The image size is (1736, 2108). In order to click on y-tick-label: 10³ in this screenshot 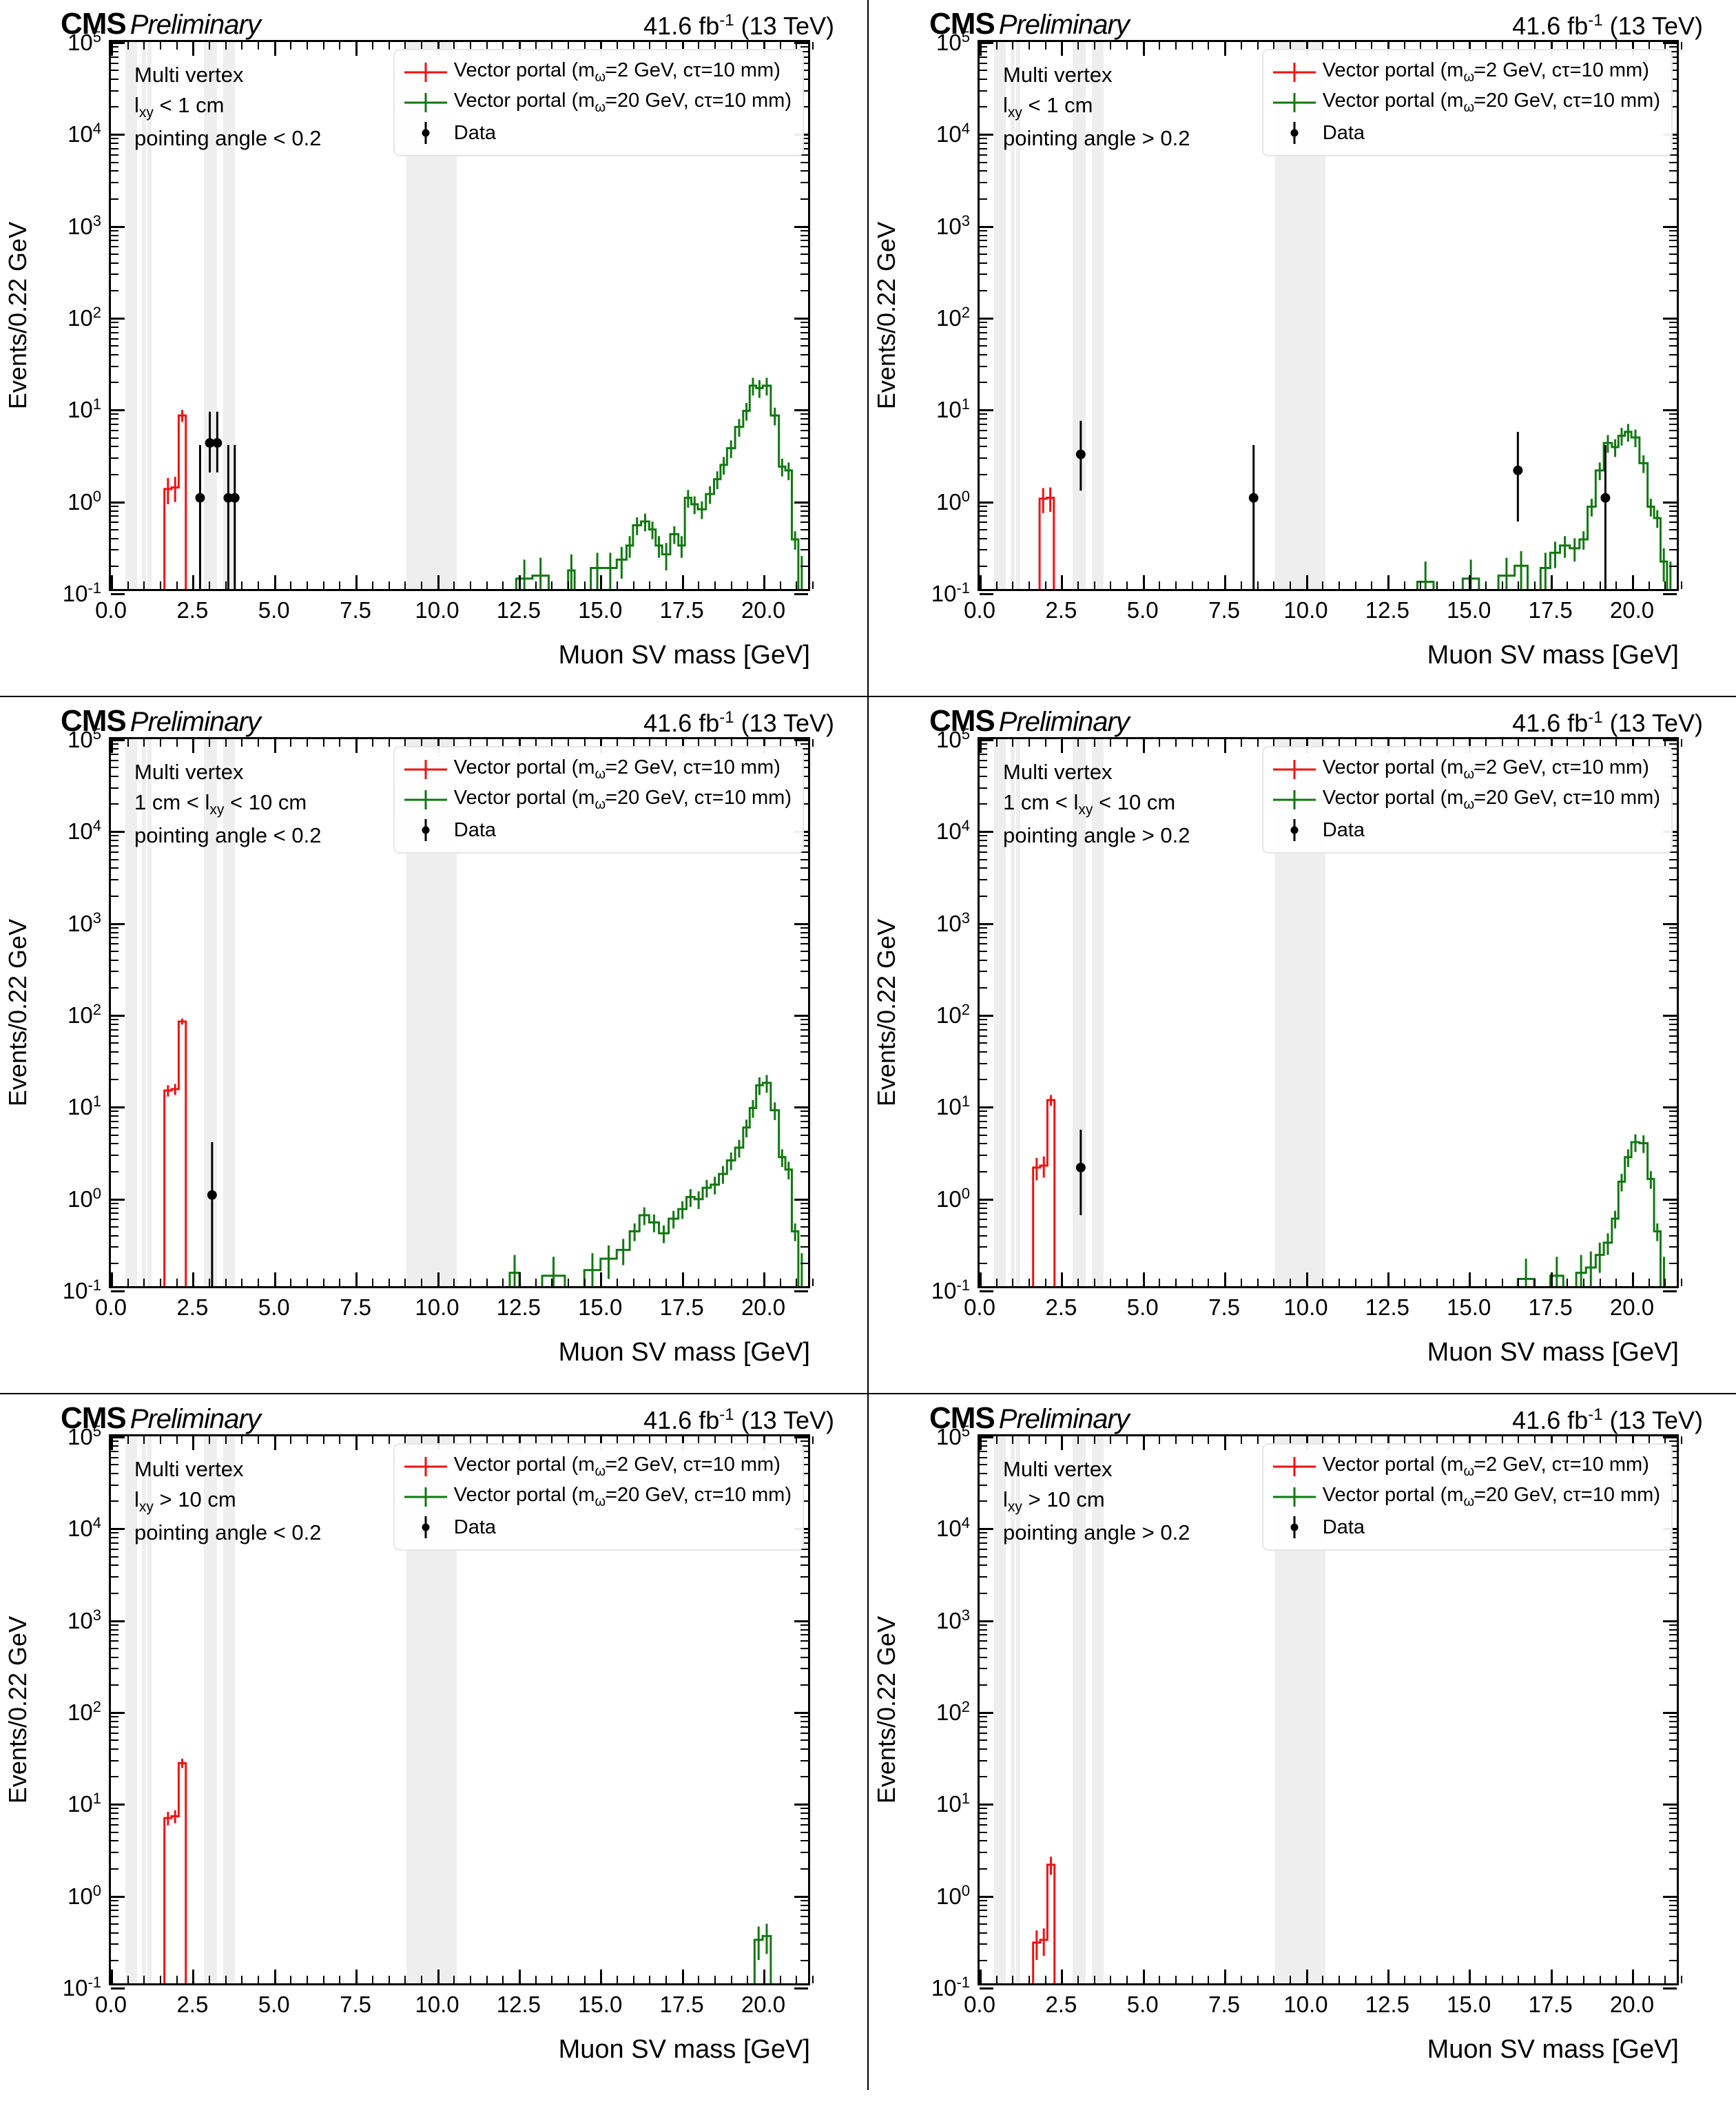, I will do `click(84, 1619)`.